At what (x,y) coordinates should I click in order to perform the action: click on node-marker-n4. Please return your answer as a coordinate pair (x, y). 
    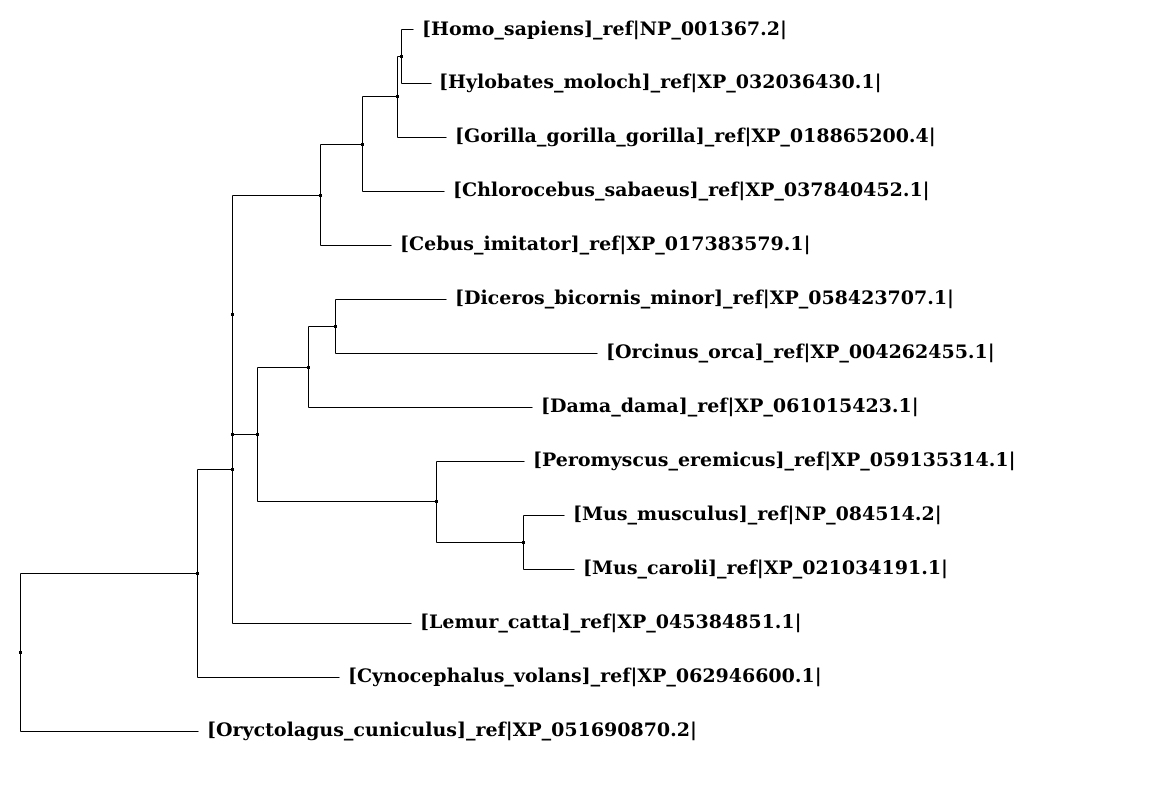
    Looking at the image, I should click on (320, 195).